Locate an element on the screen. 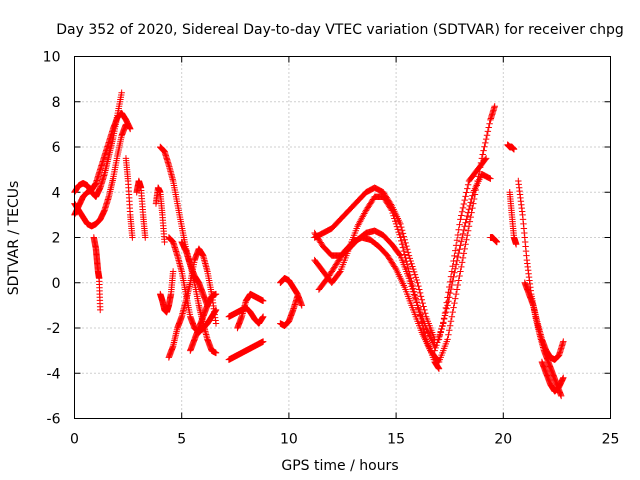 The image size is (640, 480). x-tick-label: 15 is located at coordinates (396, 440).